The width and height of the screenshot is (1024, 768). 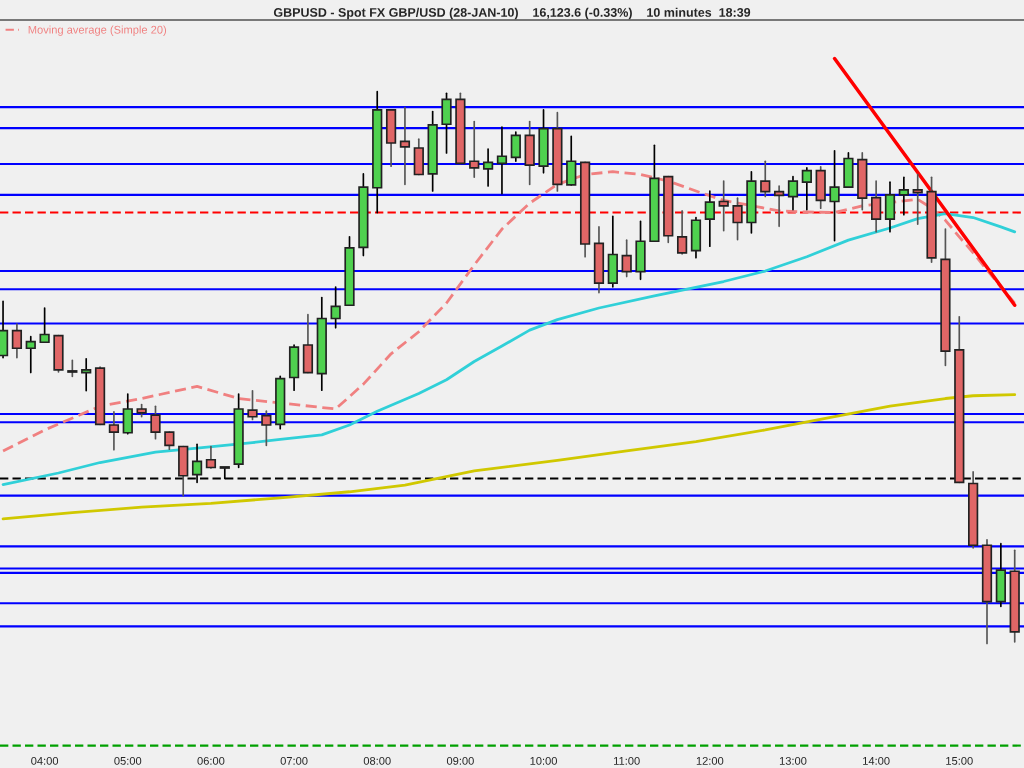 I want to click on chart-title: GBPUSD - Spot FX GBP/USD (28-JAN-10) 16,123.6 (-0.33%) 10 minutes 18:39, so click(x=512, y=13).